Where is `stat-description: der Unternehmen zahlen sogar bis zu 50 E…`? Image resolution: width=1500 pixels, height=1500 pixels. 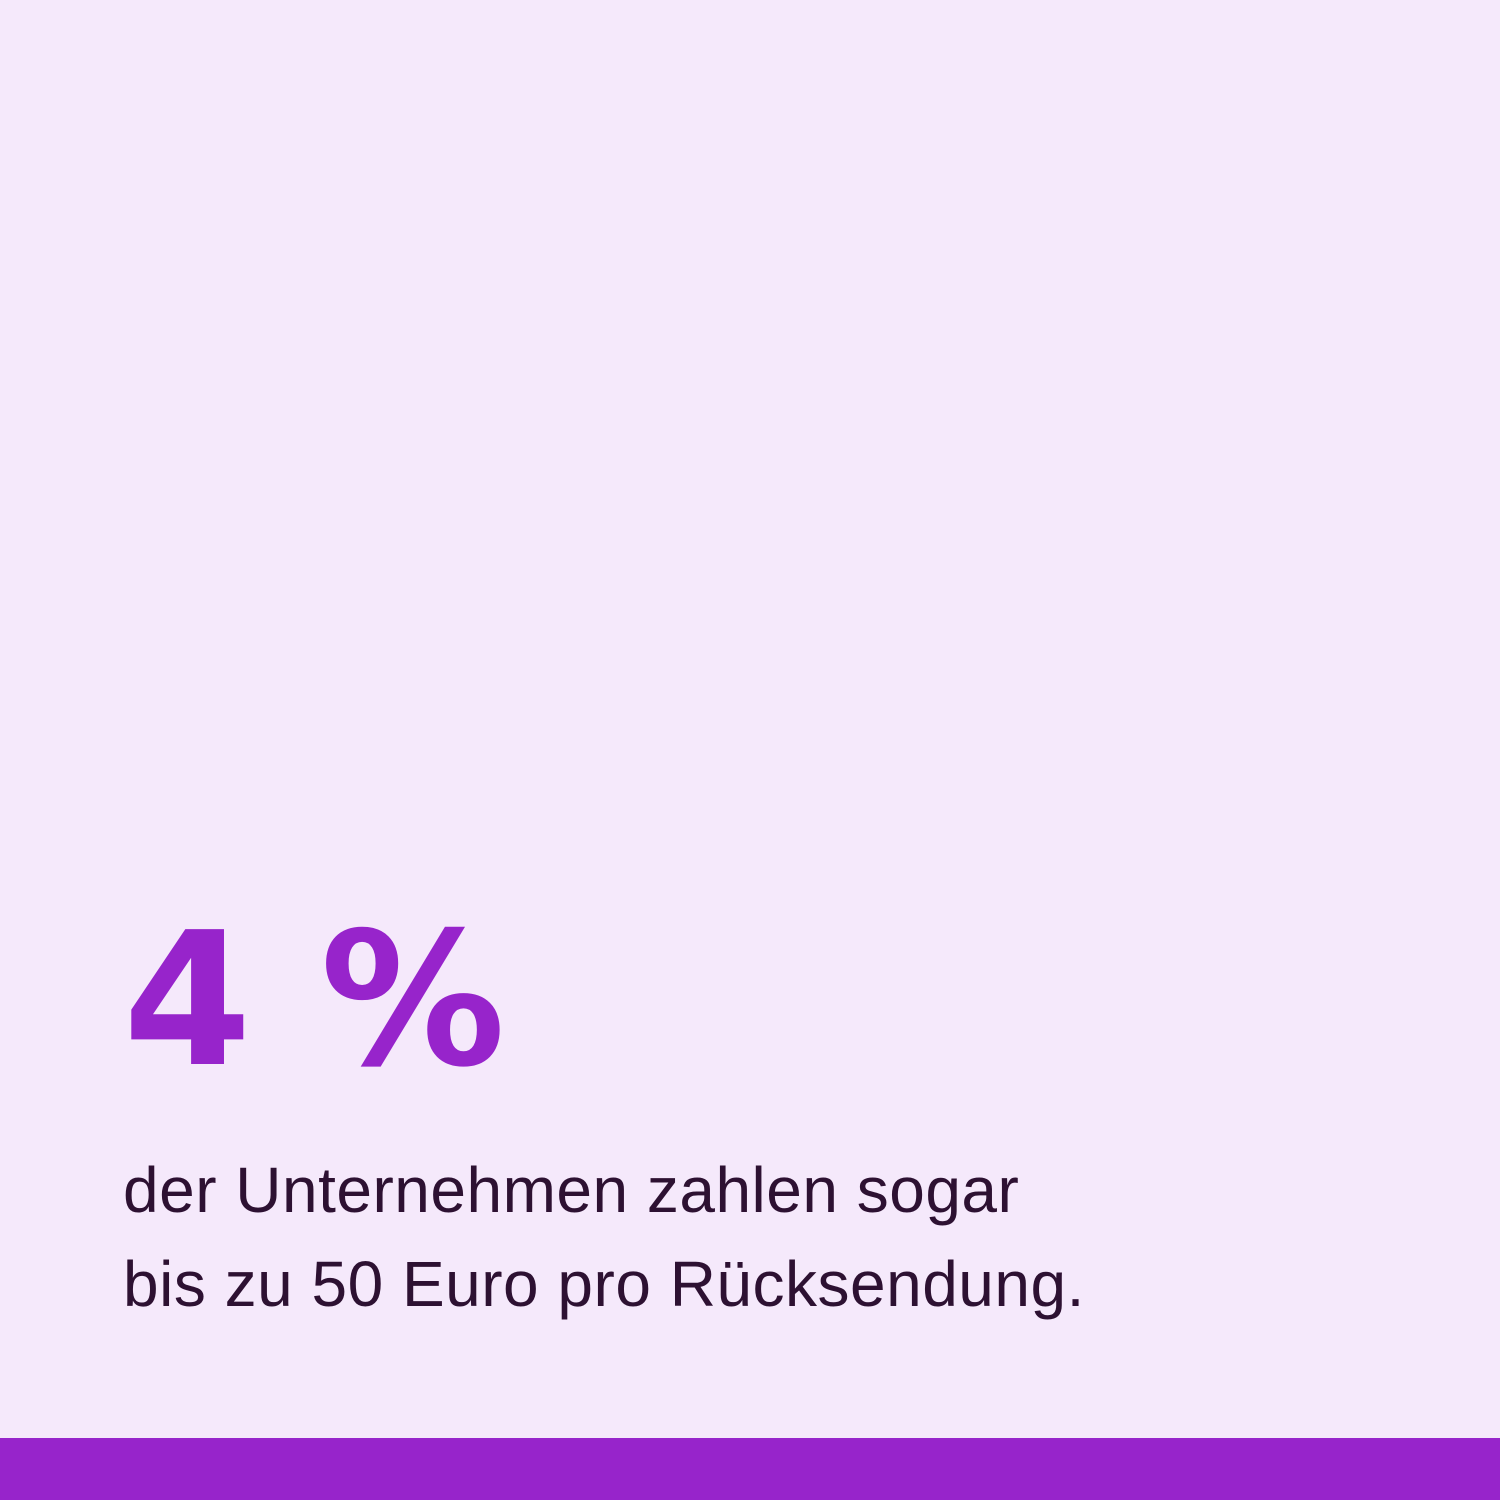 stat-description: der Unternehmen zahlen sogar bis zu 50 E… is located at coordinates (773, 1237).